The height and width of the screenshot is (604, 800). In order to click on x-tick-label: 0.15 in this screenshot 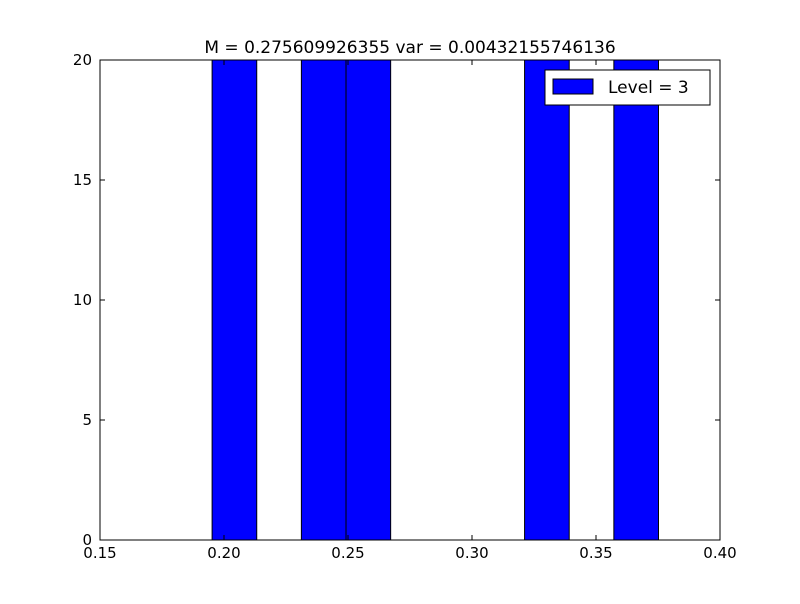, I will do `click(99, 553)`.